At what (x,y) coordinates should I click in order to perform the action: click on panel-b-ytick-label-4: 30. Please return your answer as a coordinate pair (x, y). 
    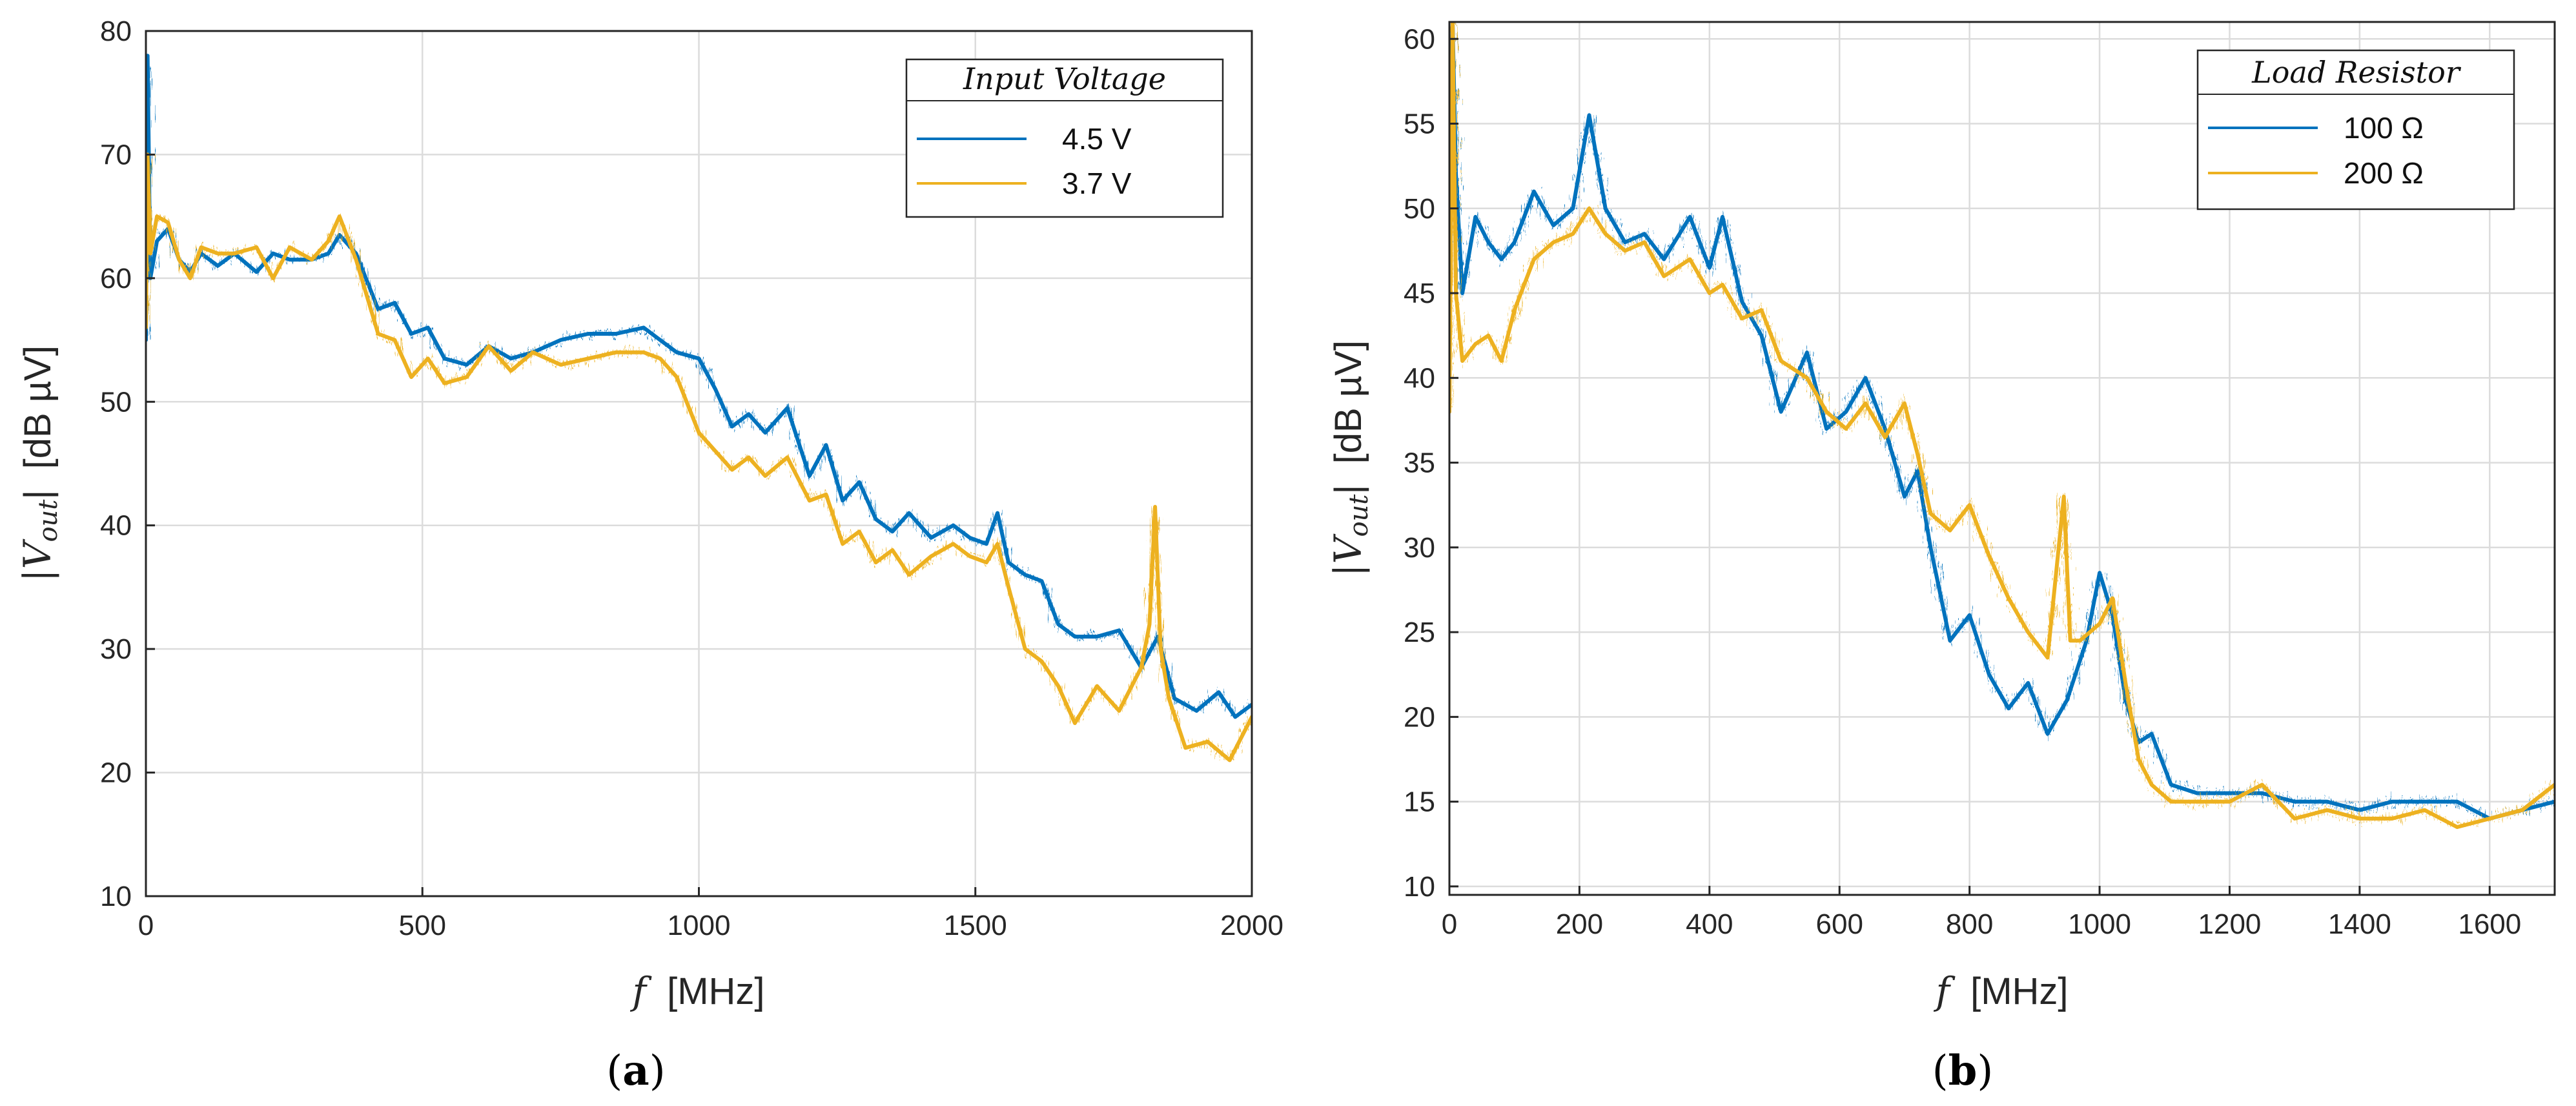
    Looking at the image, I should click on (1420, 548).